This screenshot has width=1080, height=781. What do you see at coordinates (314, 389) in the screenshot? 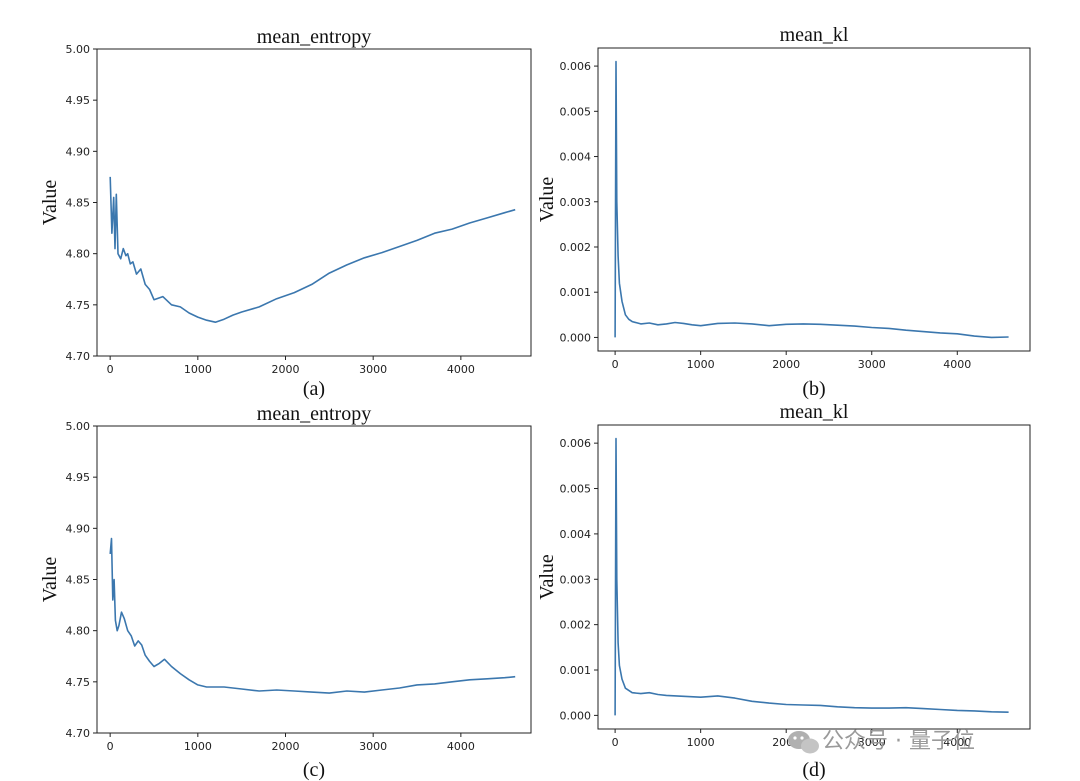
I see `panel-caption: (a)` at bounding box center [314, 389].